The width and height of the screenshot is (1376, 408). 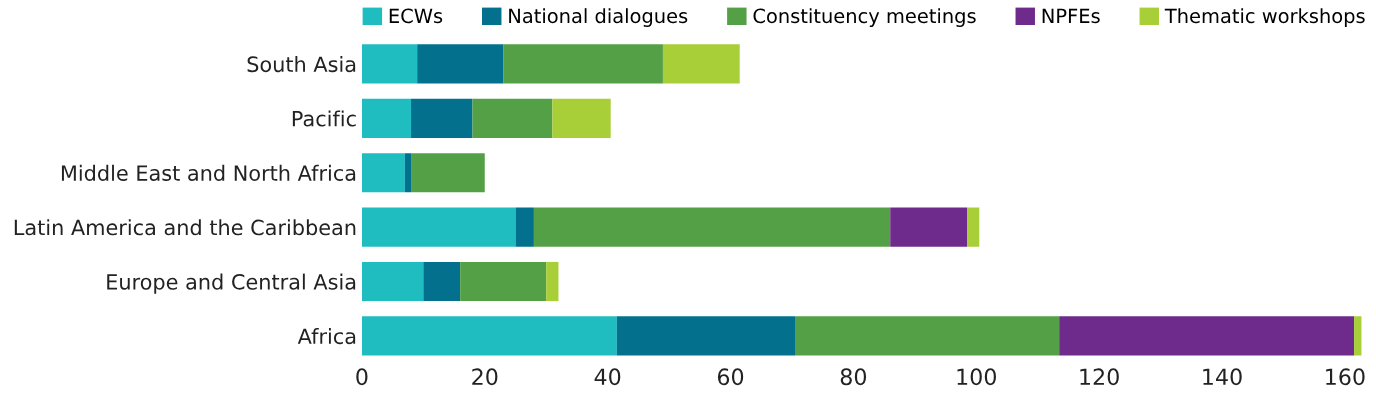 I want to click on x-tick-label: 20, so click(x=485, y=377).